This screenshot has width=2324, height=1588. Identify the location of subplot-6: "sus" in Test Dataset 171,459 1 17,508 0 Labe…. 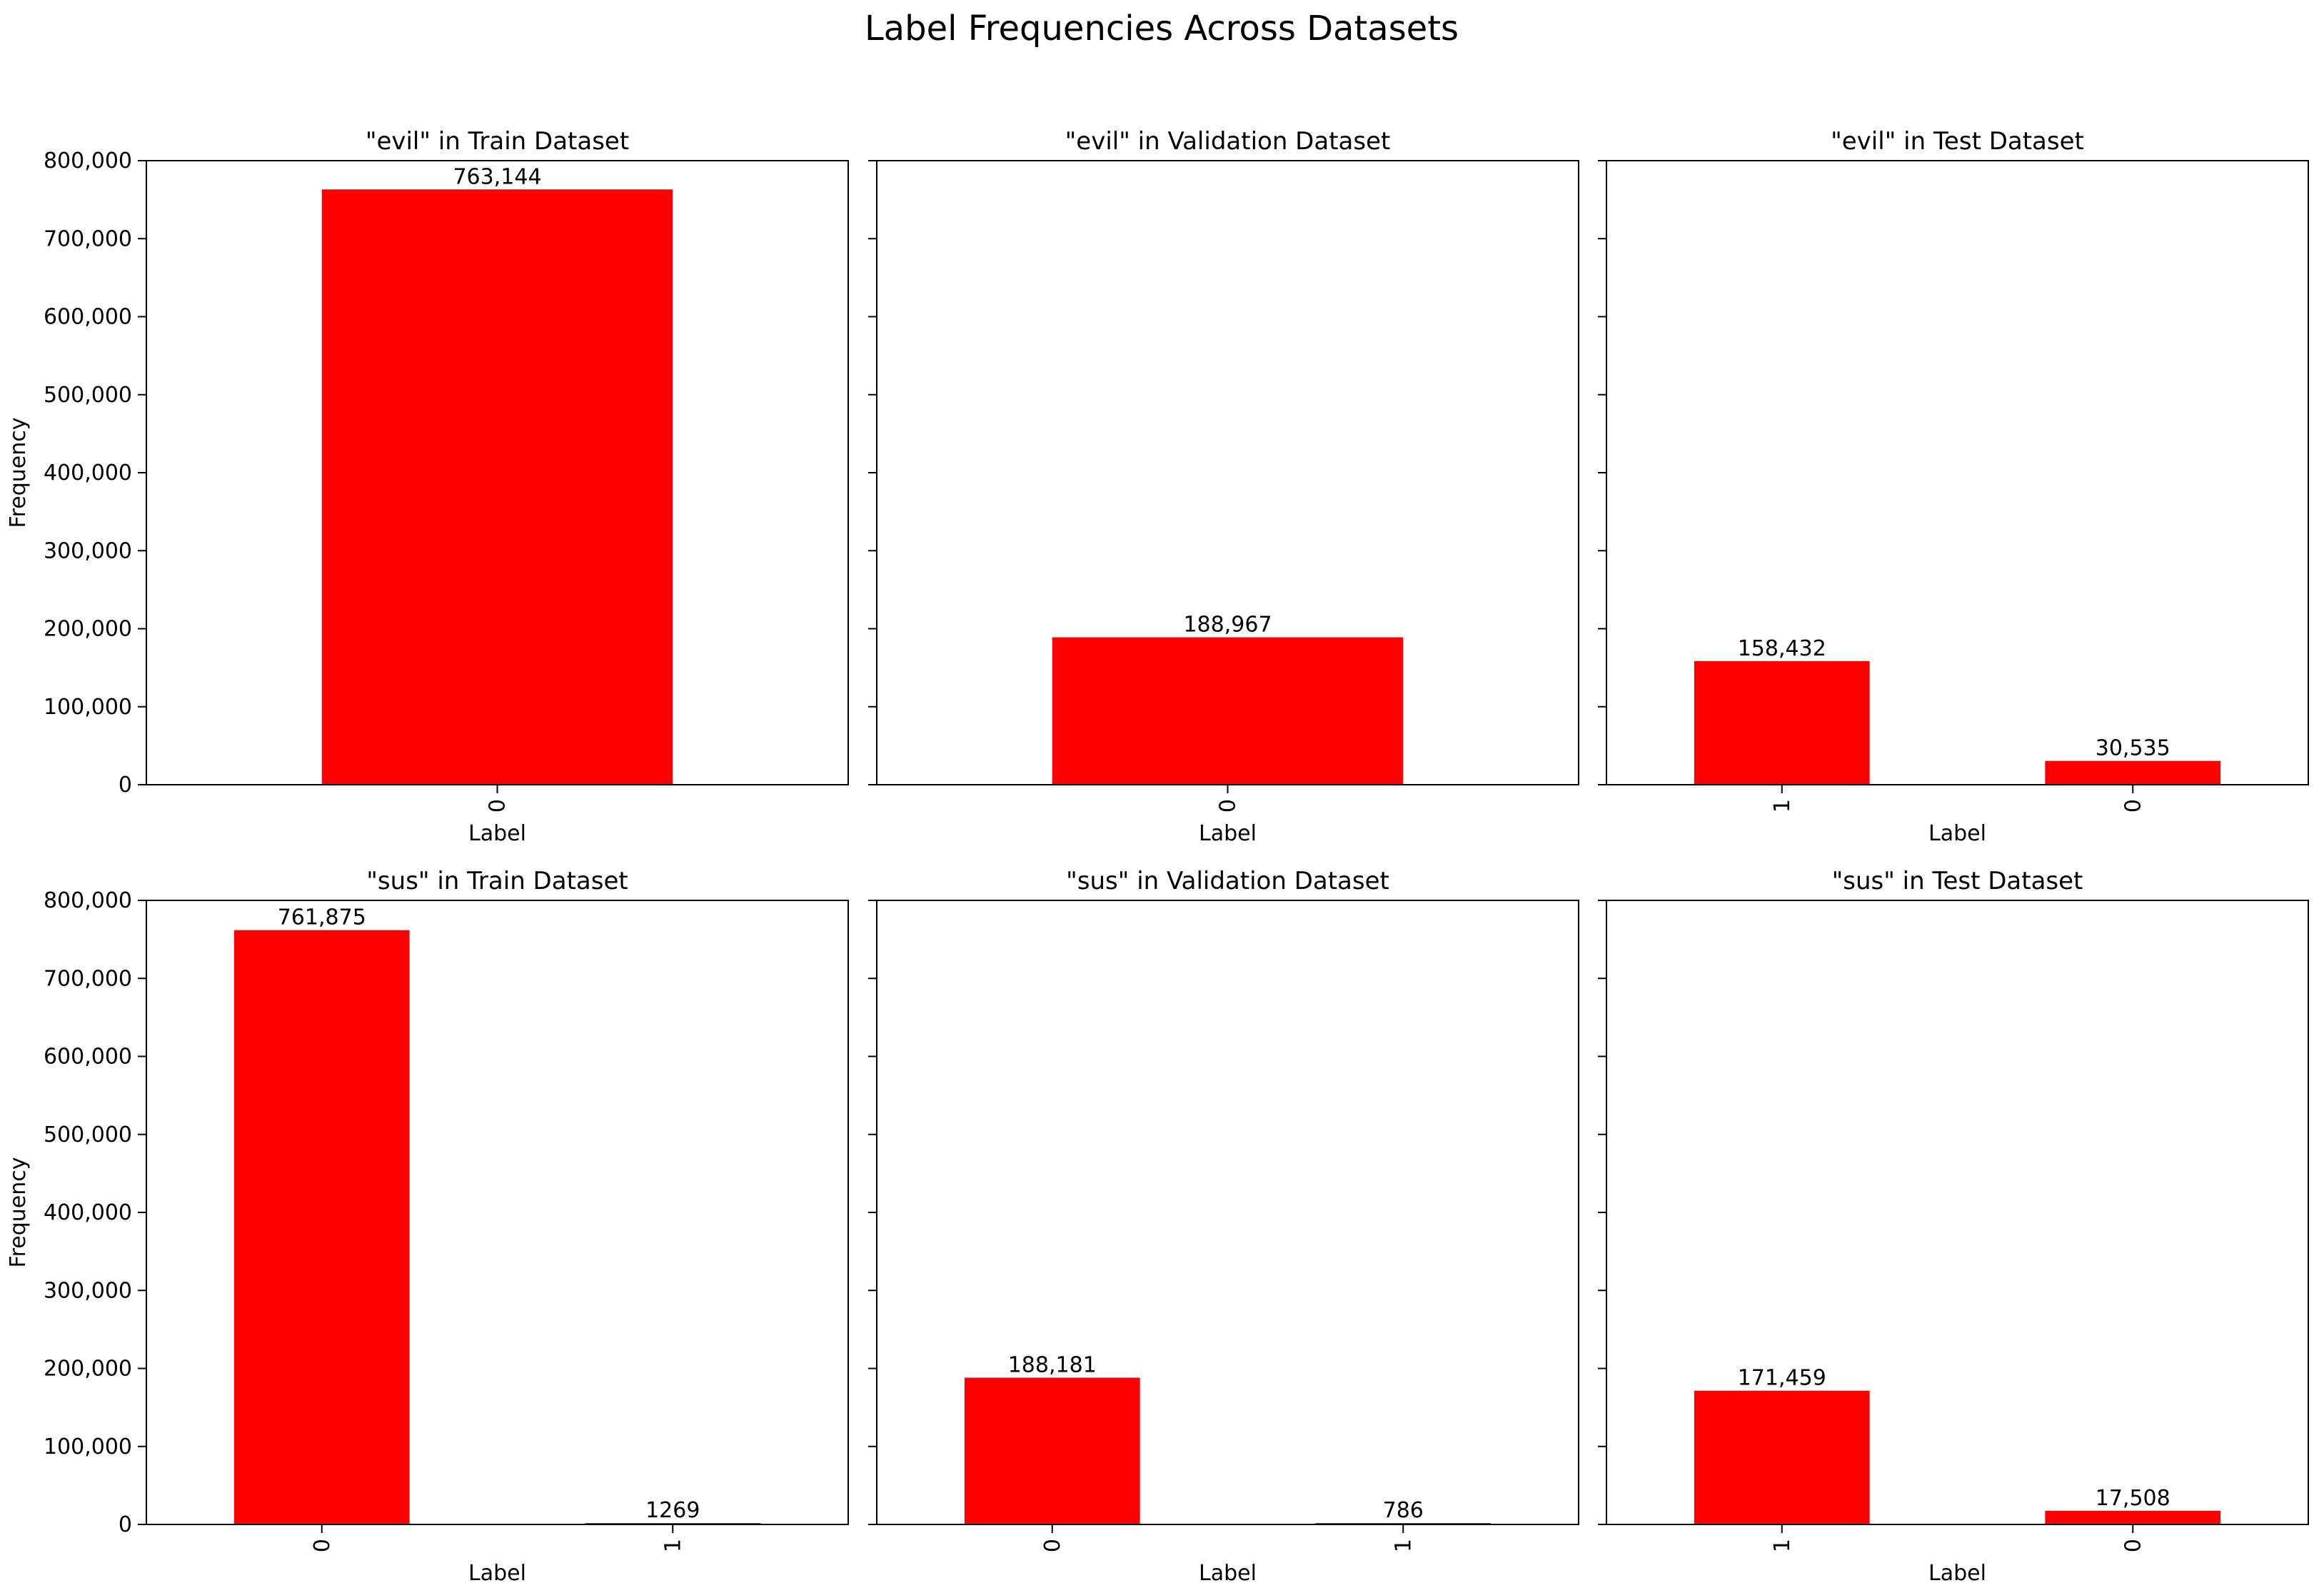
(1953, 1226).